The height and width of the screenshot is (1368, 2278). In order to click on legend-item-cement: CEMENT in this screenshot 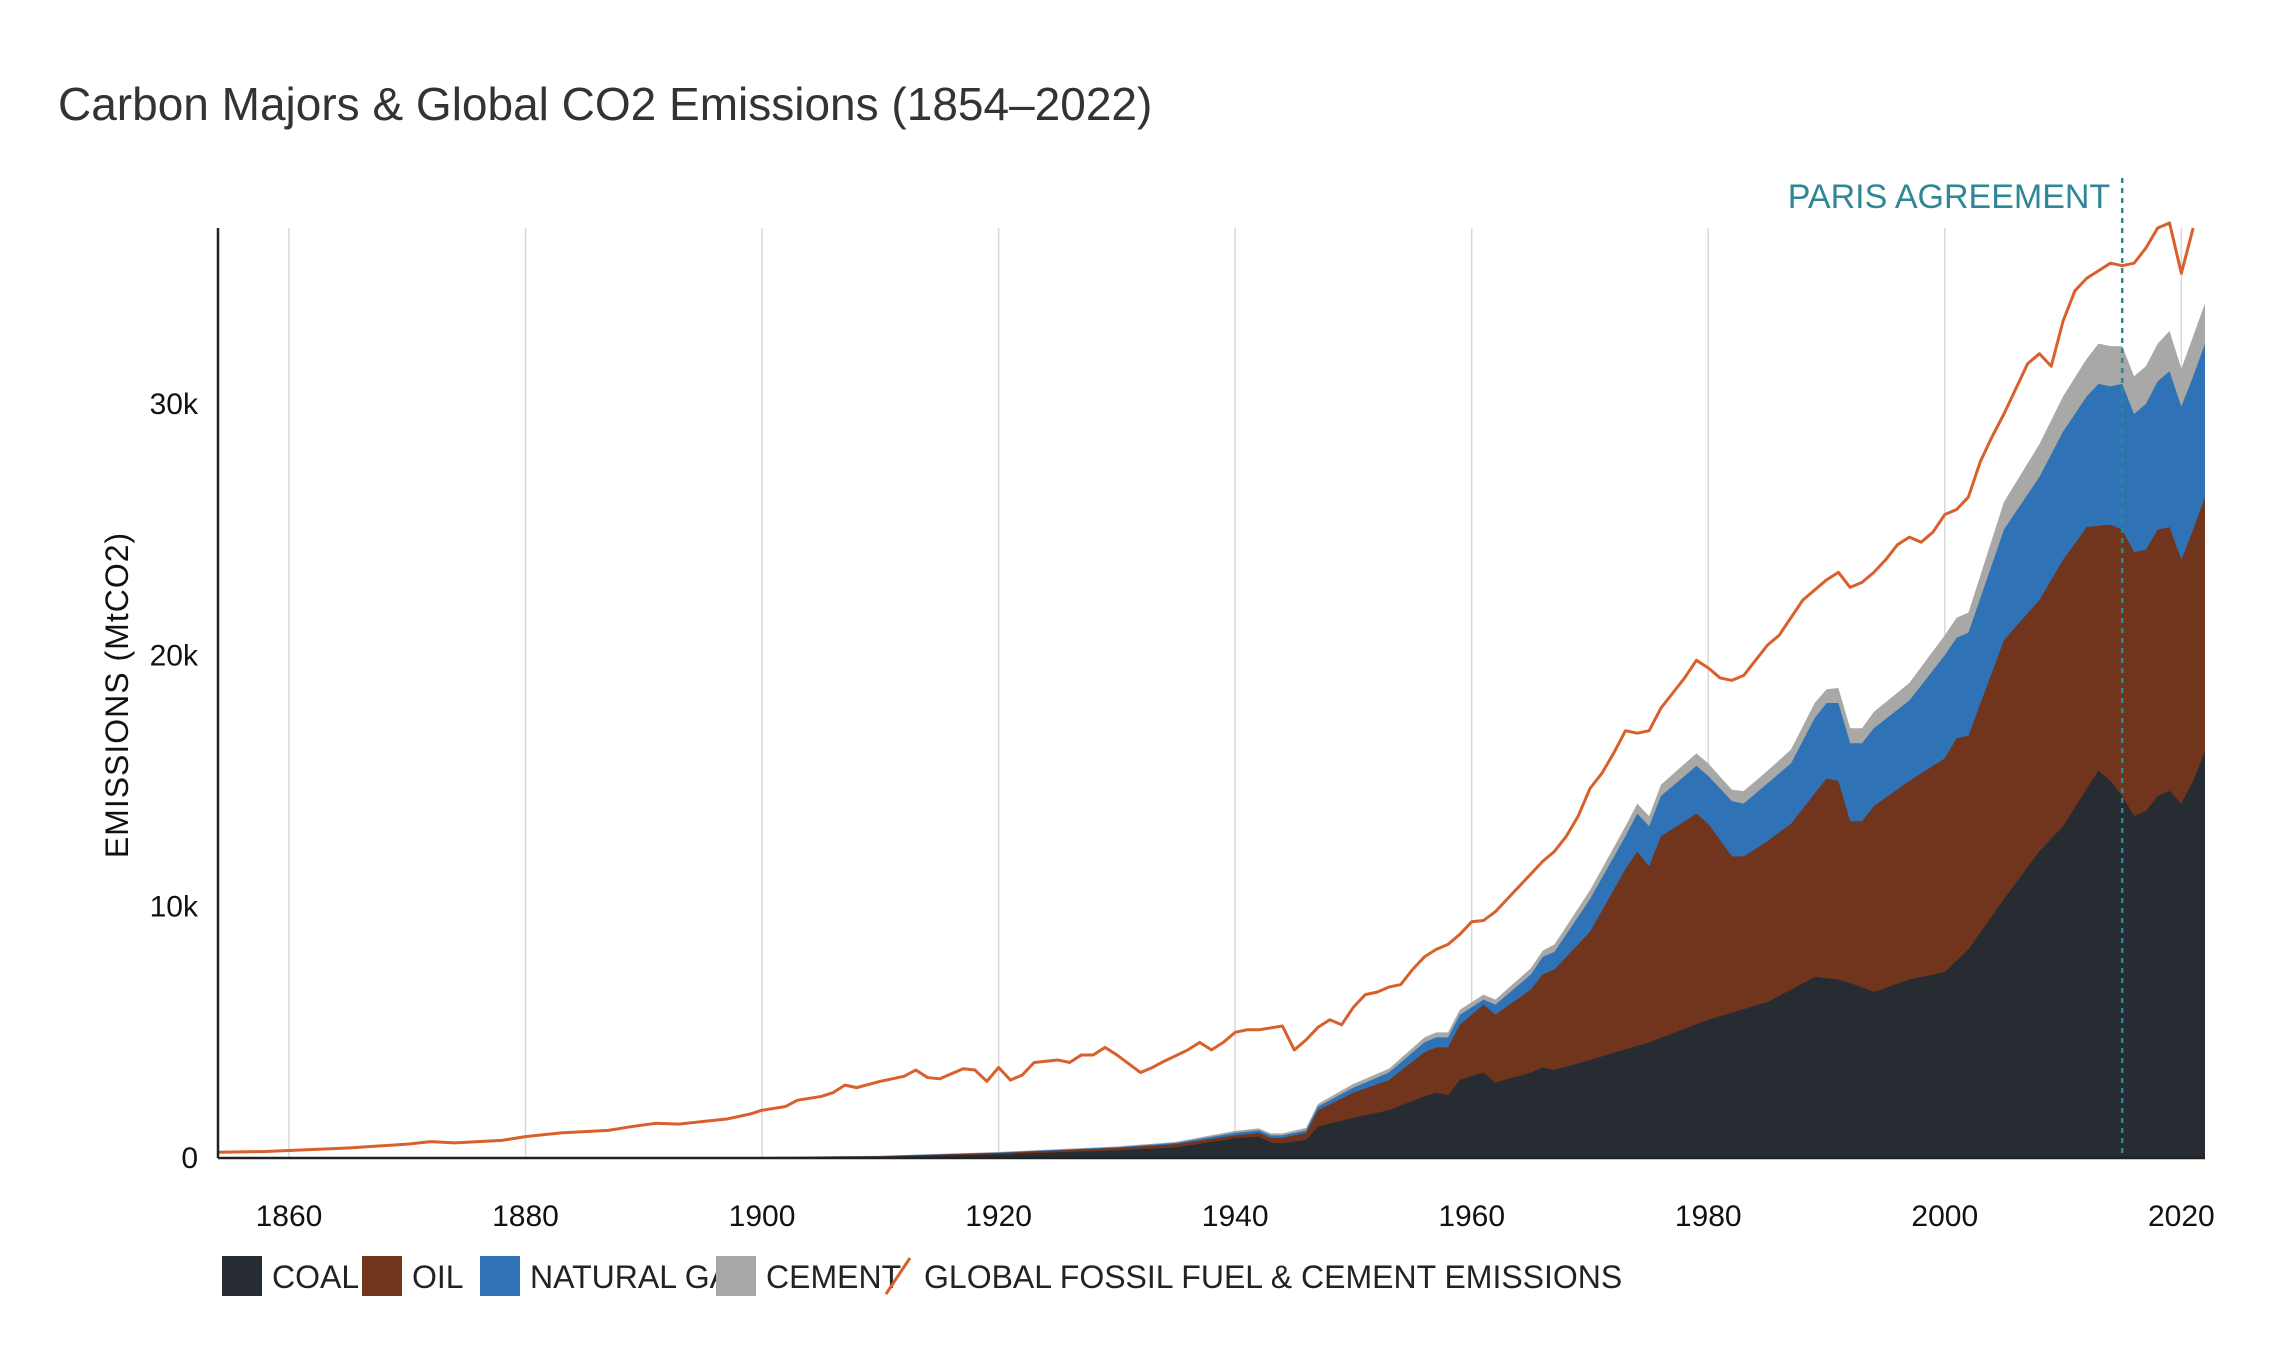, I will do `click(808, 1276)`.